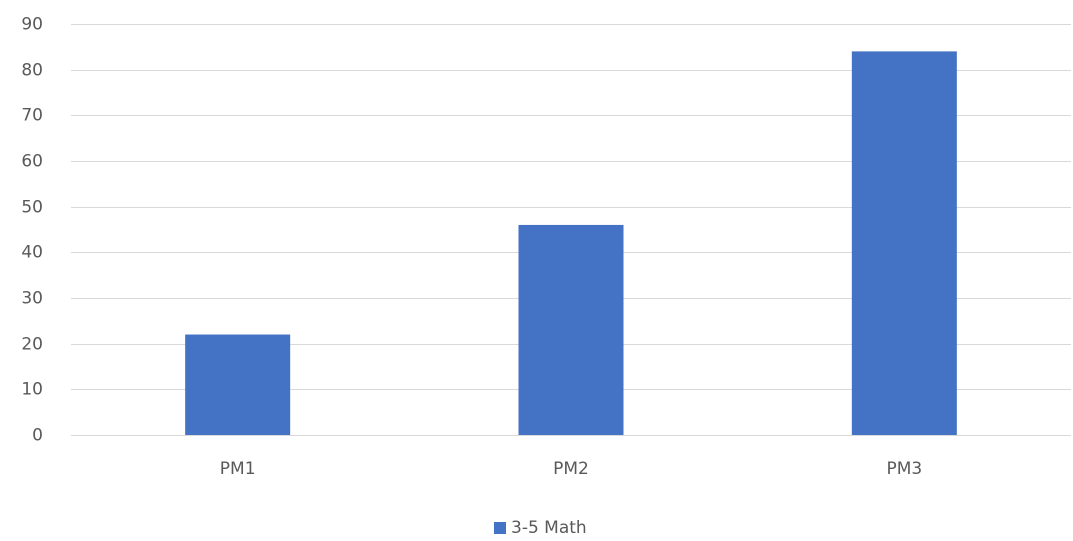  What do you see at coordinates (32, 116) in the screenshot?
I see `y-tick-label: 70` at bounding box center [32, 116].